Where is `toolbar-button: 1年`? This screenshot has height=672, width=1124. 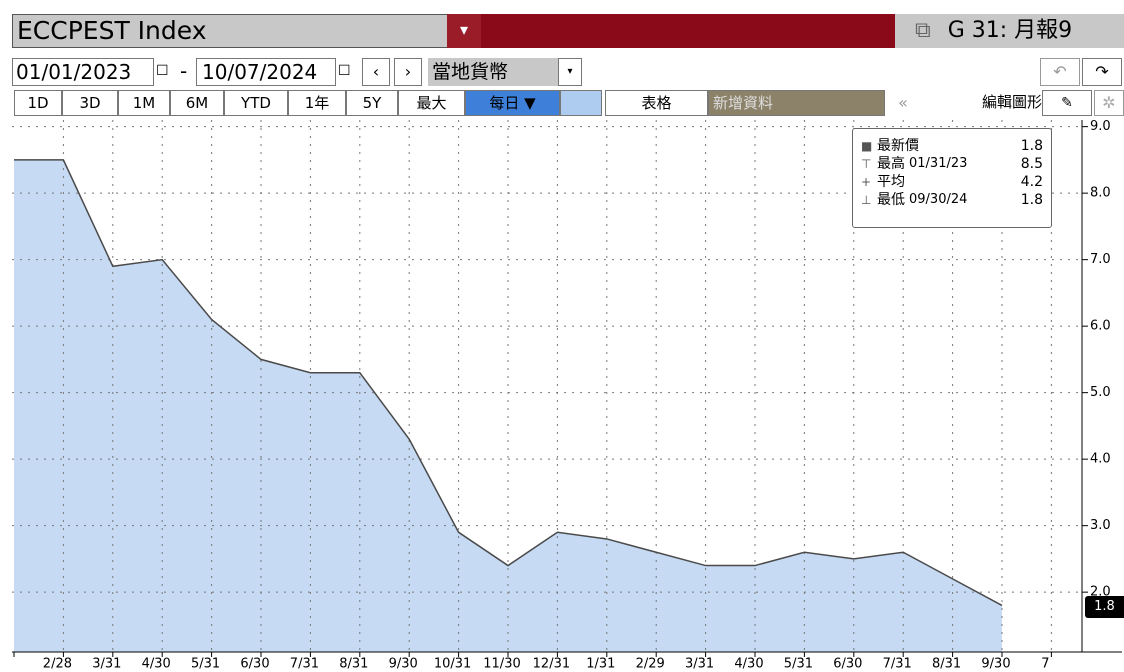
toolbar-button: 1年 is located at coordinates (317, 103).